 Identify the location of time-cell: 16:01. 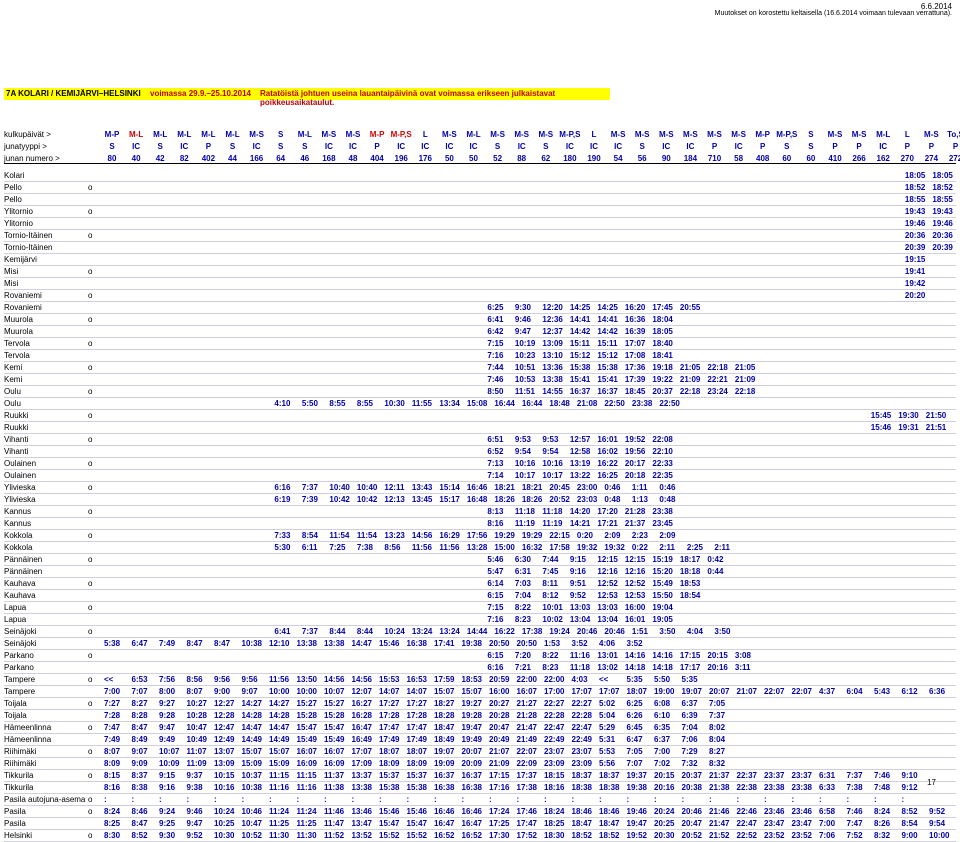
(635, 619).